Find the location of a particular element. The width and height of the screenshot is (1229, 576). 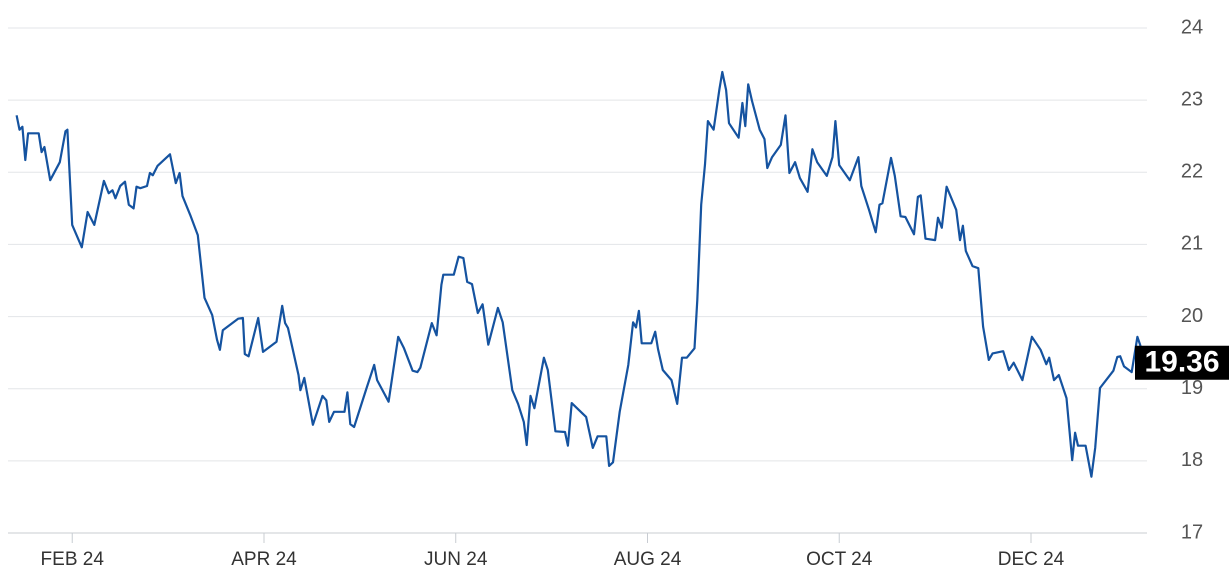

y-tick-label: 21 is located at coordinates (1192, 244).